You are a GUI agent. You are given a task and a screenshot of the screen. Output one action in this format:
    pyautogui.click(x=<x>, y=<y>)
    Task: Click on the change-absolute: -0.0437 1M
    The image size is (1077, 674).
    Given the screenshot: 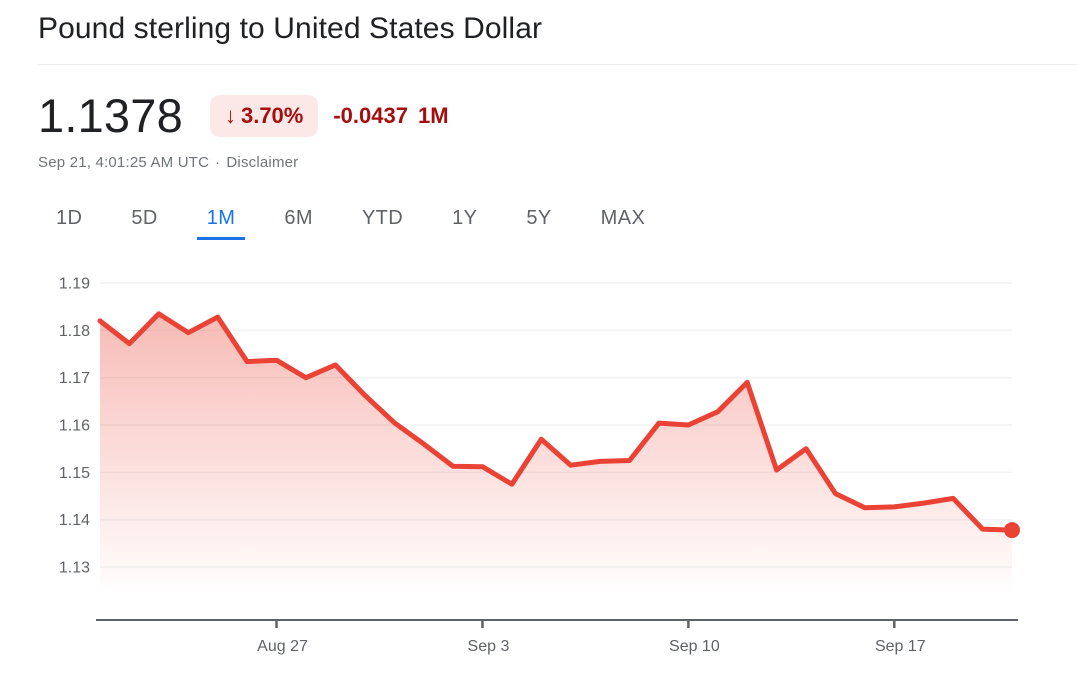 What is the action you would take?
    pyautogui.click(x=390, y=116)
    